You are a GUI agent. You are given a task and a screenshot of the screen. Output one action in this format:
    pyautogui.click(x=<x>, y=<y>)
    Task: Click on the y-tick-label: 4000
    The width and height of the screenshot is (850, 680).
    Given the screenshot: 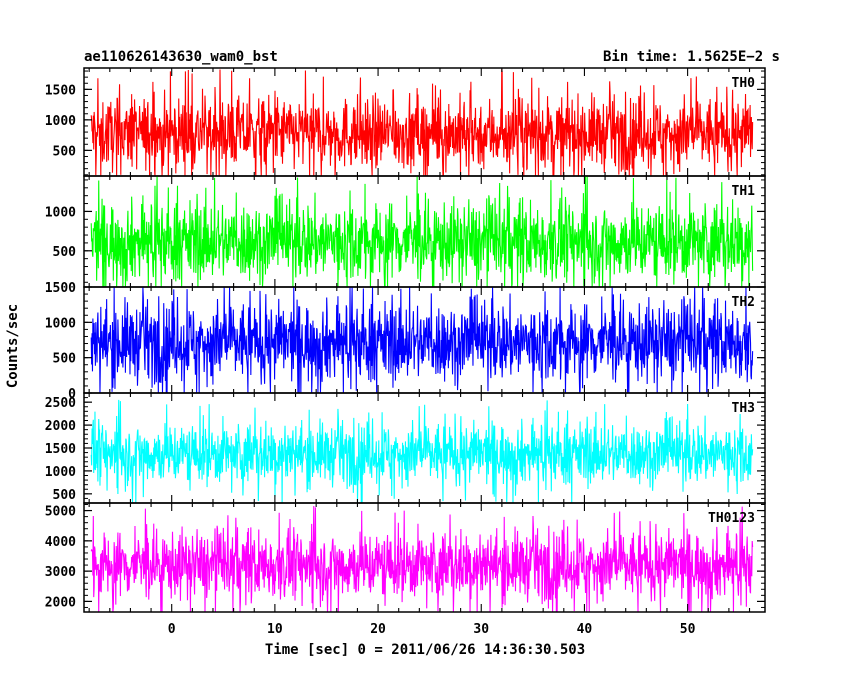 What is the action you would take?
    pyautogui.click(x=60, y=542)
    